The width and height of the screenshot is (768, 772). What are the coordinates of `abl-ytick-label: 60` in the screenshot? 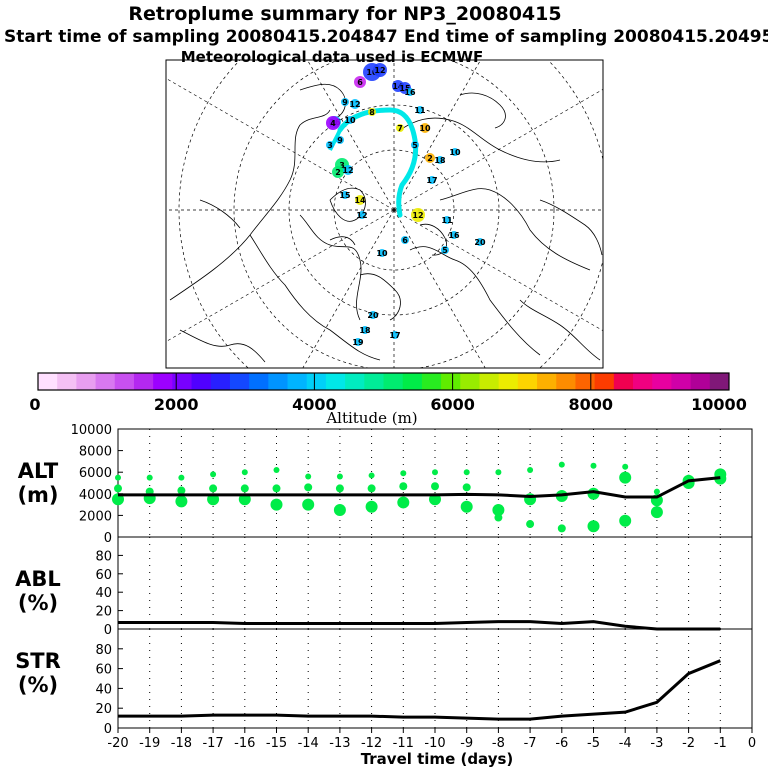 It's located at (103, 575).